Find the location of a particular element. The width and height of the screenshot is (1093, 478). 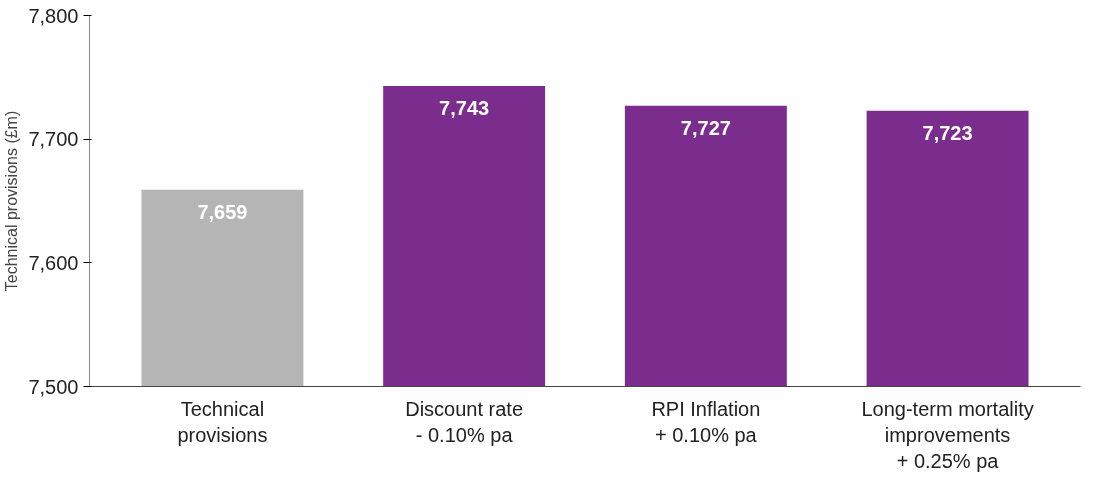

y-tick-label: 7,500 is located at coordinates (53, 386).